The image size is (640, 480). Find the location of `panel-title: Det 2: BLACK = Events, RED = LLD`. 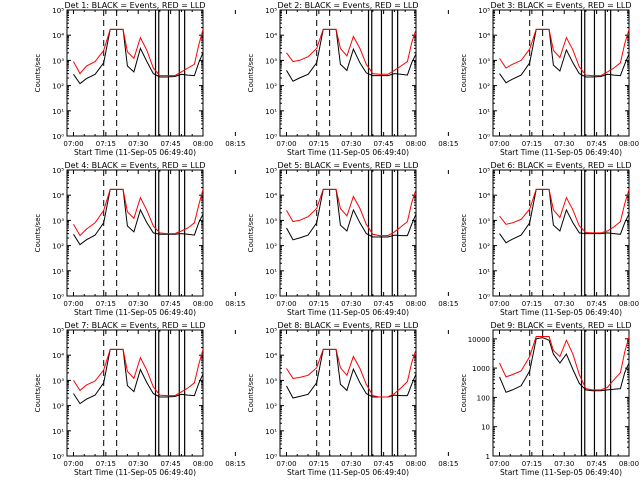

panel-title: Det 2: BLACK = Events, RED = LLD is located at coordinates (348, 5).